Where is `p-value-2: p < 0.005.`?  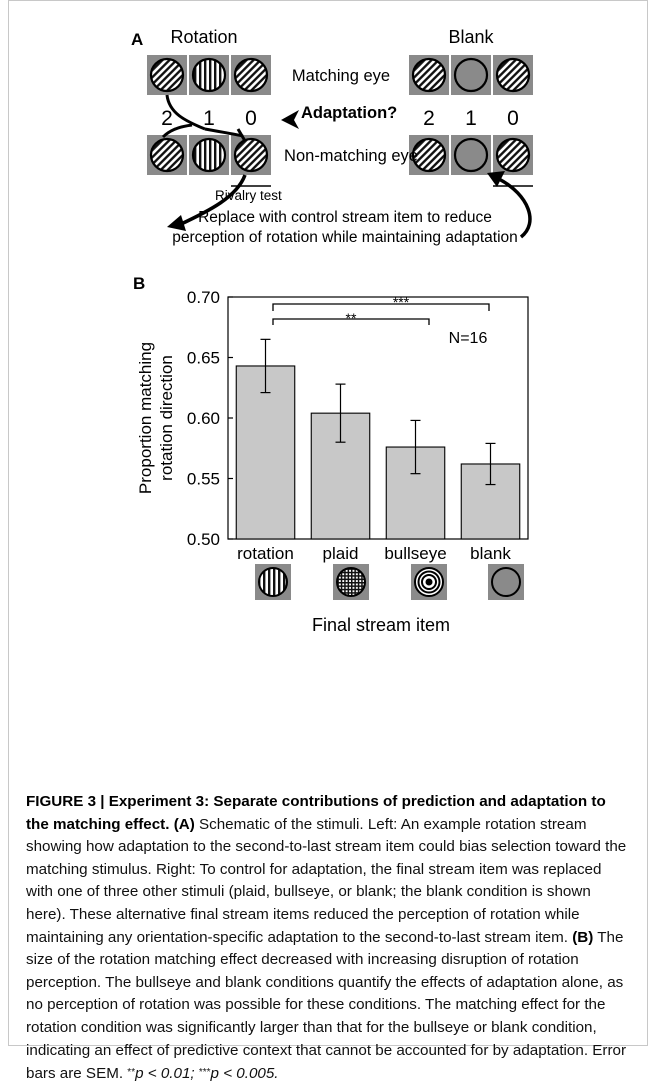
p-value-2: p < 0.005. is located at coordinates (244, 1074).